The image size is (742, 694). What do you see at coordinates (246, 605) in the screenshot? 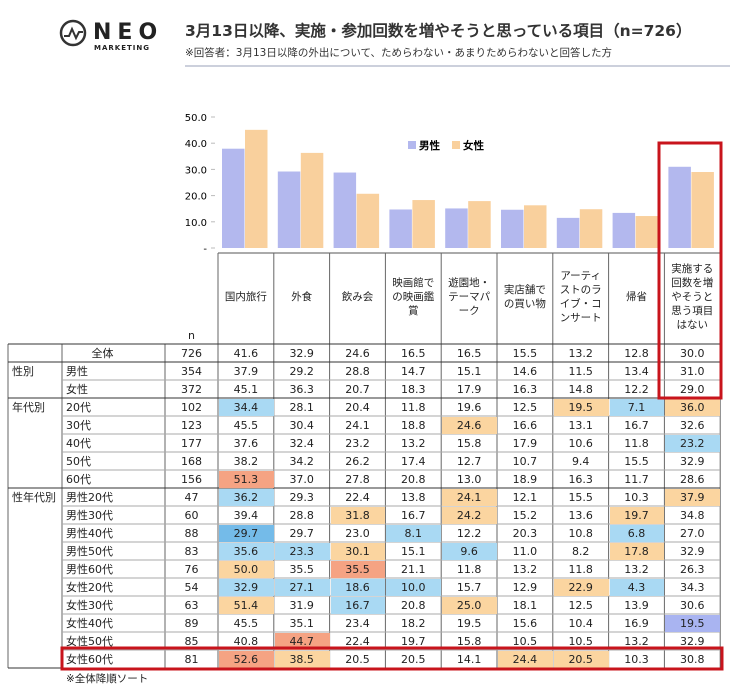
I see `value-cell: 51.4` at bounding box center [246, 605].